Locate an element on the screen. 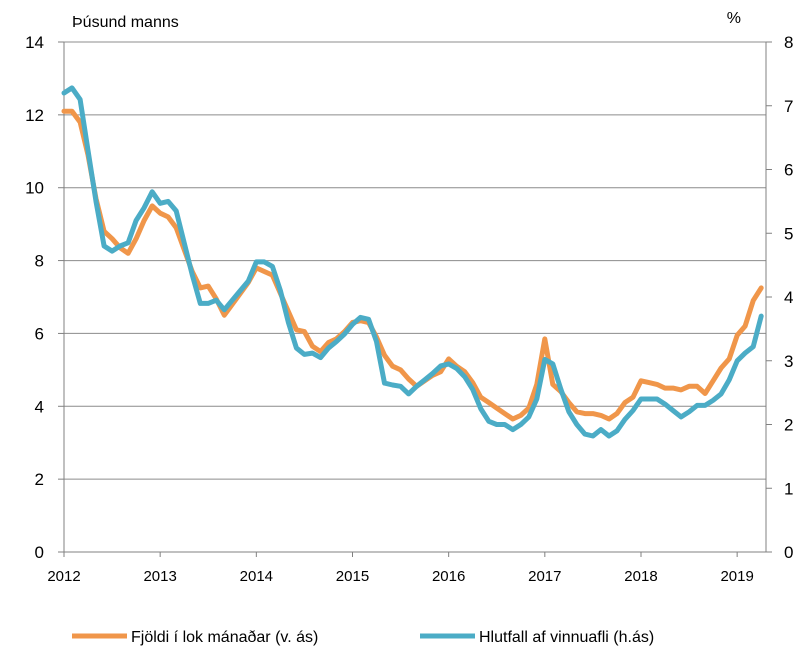 This screenshot has width=805, height=650. right-tick-label: 1 is located at coordinates (788, 488).